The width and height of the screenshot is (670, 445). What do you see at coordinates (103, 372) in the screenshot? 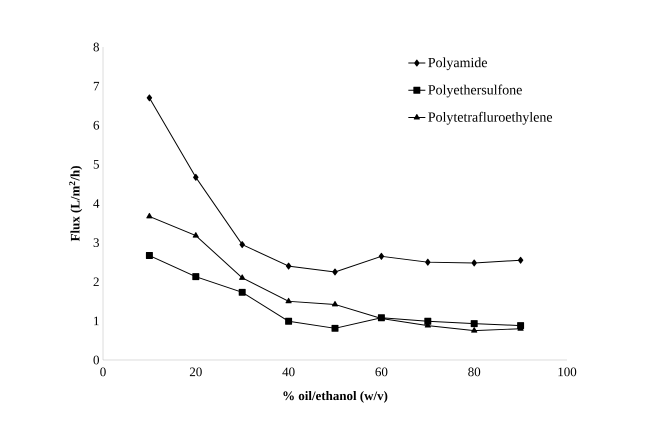
I see `x-tick-label: 0` at bounding box center [103, 372].